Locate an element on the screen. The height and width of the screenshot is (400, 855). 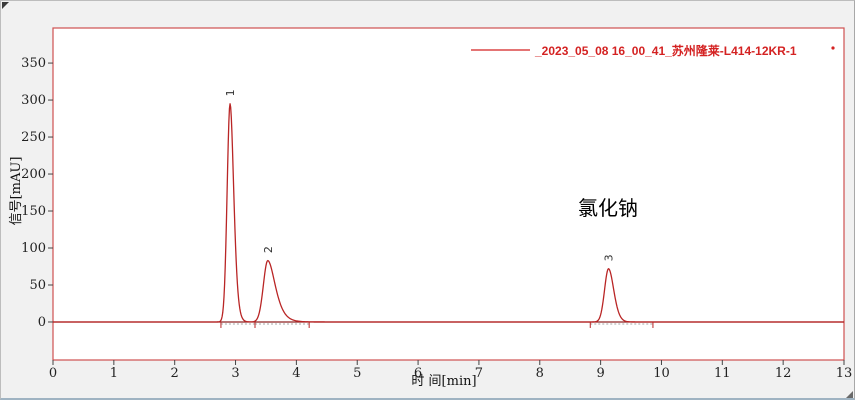
y-tick-label: 100 is located at coordinates (33, 248).